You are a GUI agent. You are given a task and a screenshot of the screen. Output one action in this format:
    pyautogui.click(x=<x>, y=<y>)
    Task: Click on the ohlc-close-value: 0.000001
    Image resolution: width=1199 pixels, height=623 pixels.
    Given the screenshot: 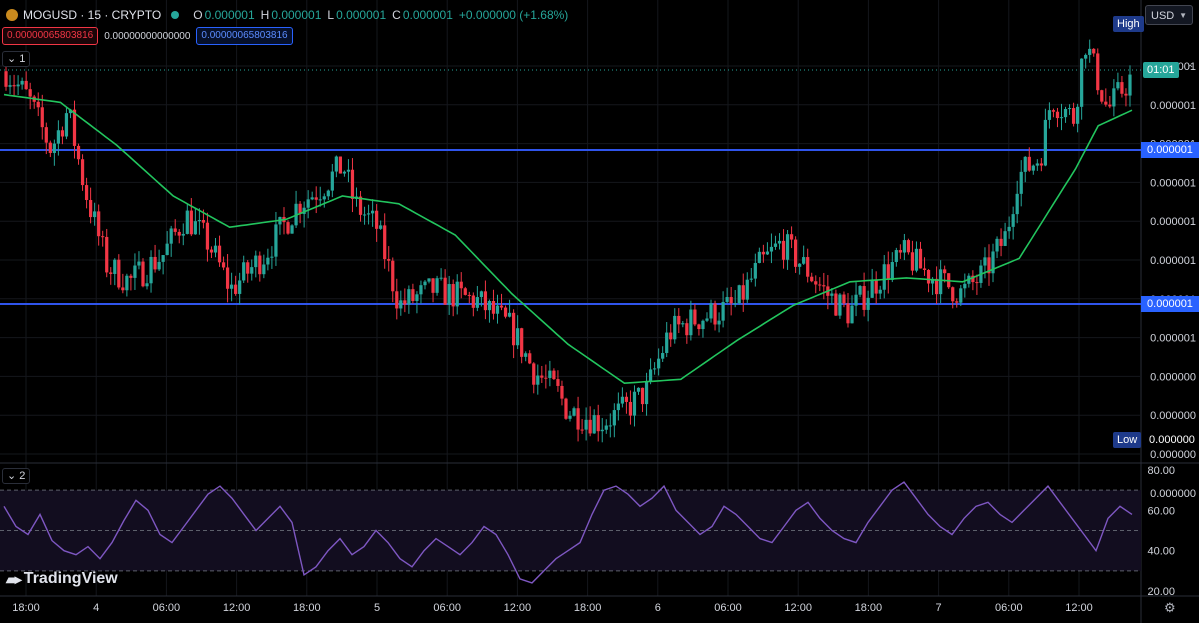 What is the action you would take?
    pyautogui.click(x=427, y=15)
    